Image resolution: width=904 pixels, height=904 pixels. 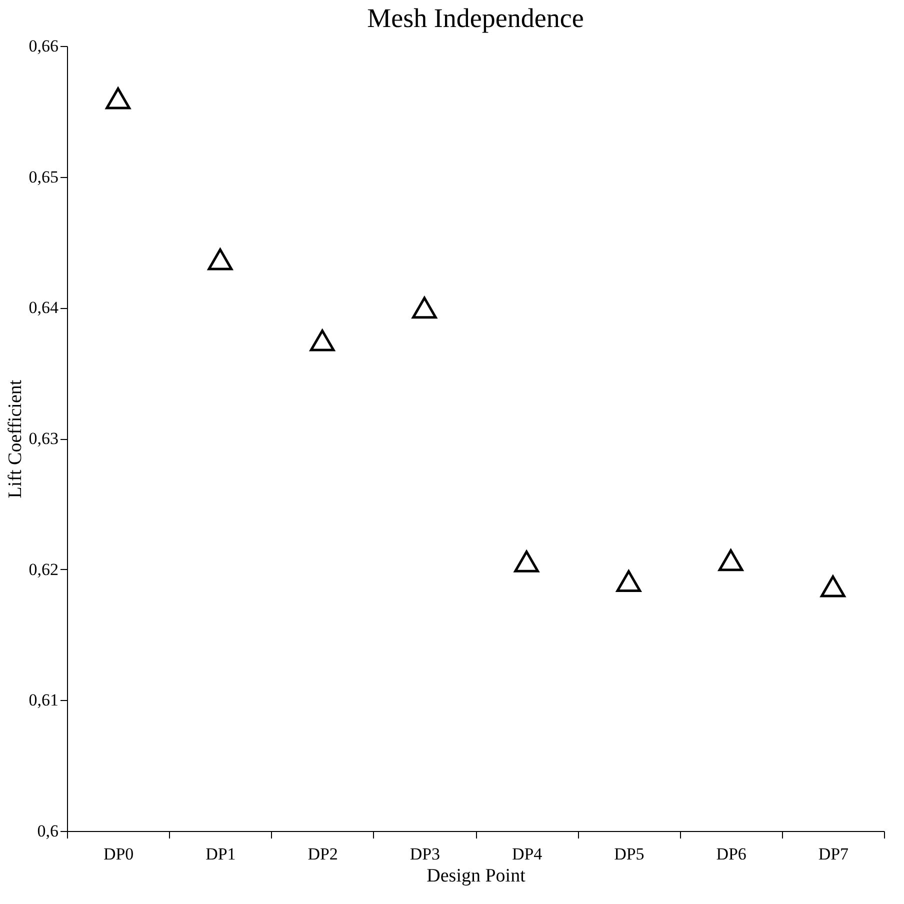 I want to click on x-tick-label: DP2, so click(x=323, y=854).